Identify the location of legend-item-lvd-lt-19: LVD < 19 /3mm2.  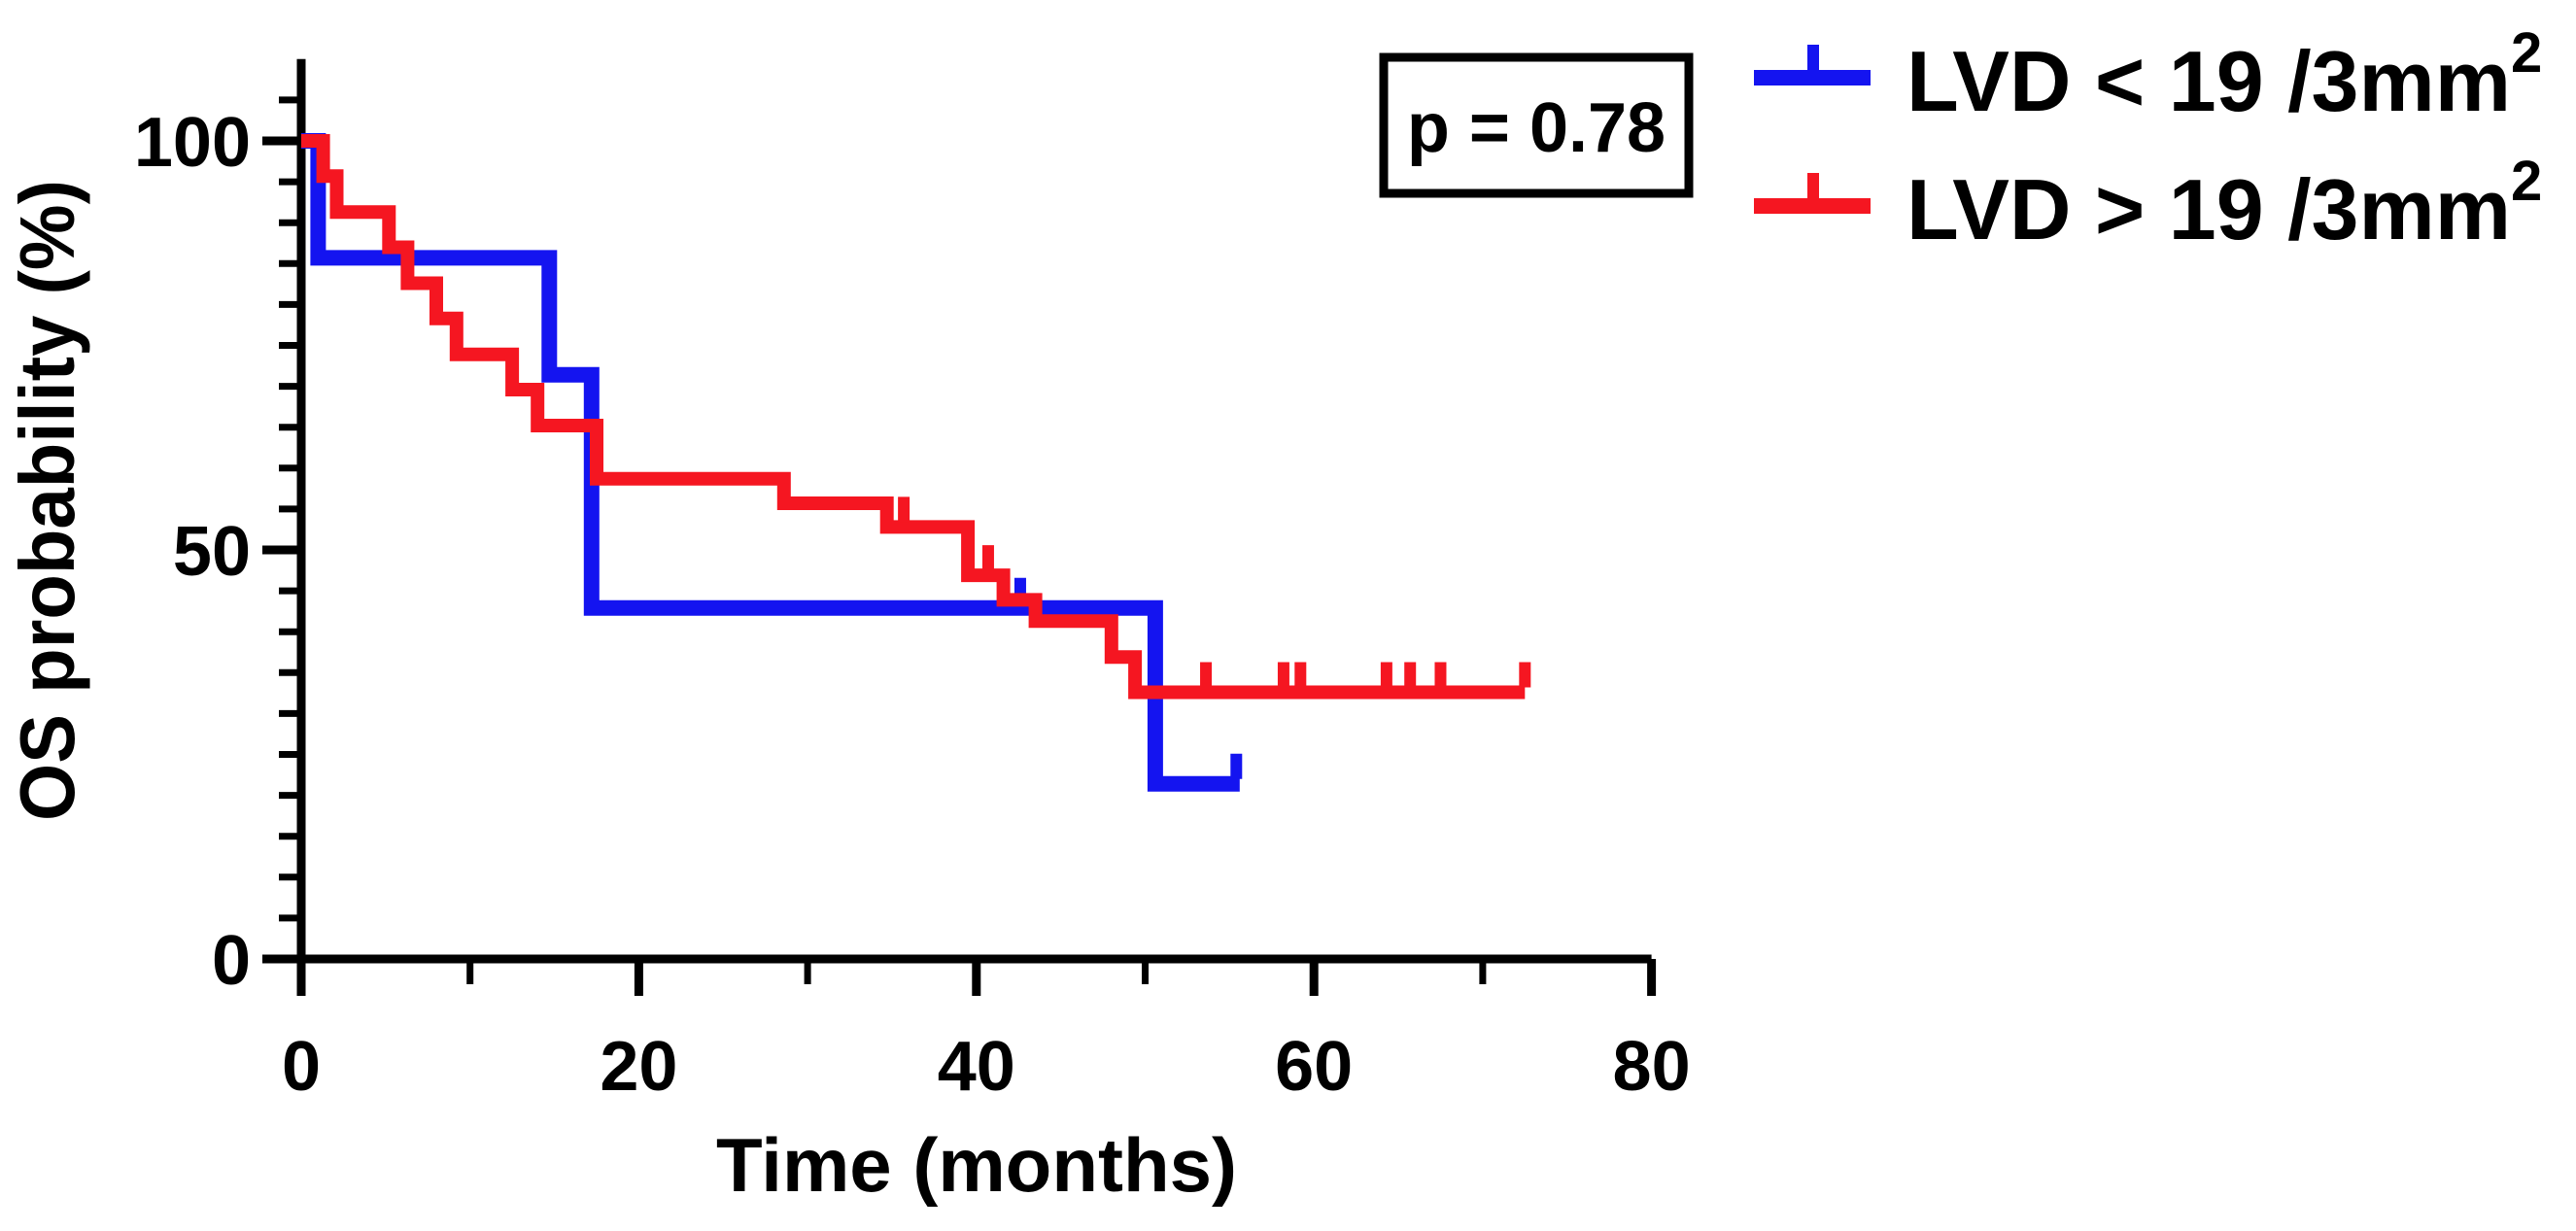
(2148, 75).